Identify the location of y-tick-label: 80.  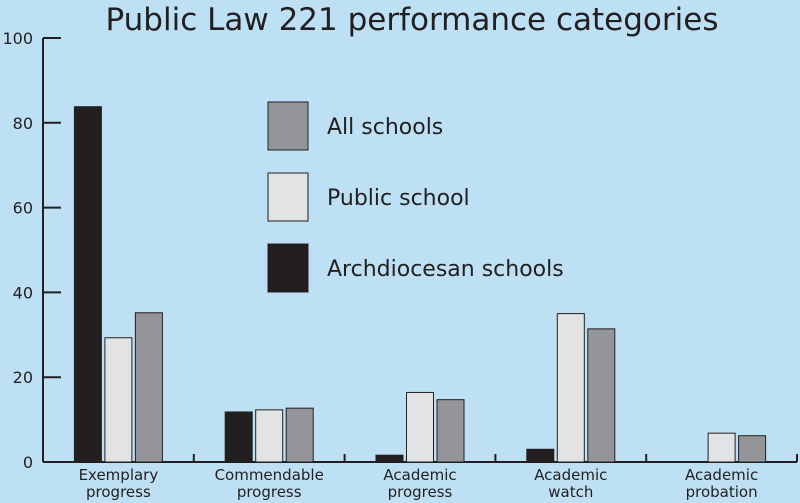
(23, 123).